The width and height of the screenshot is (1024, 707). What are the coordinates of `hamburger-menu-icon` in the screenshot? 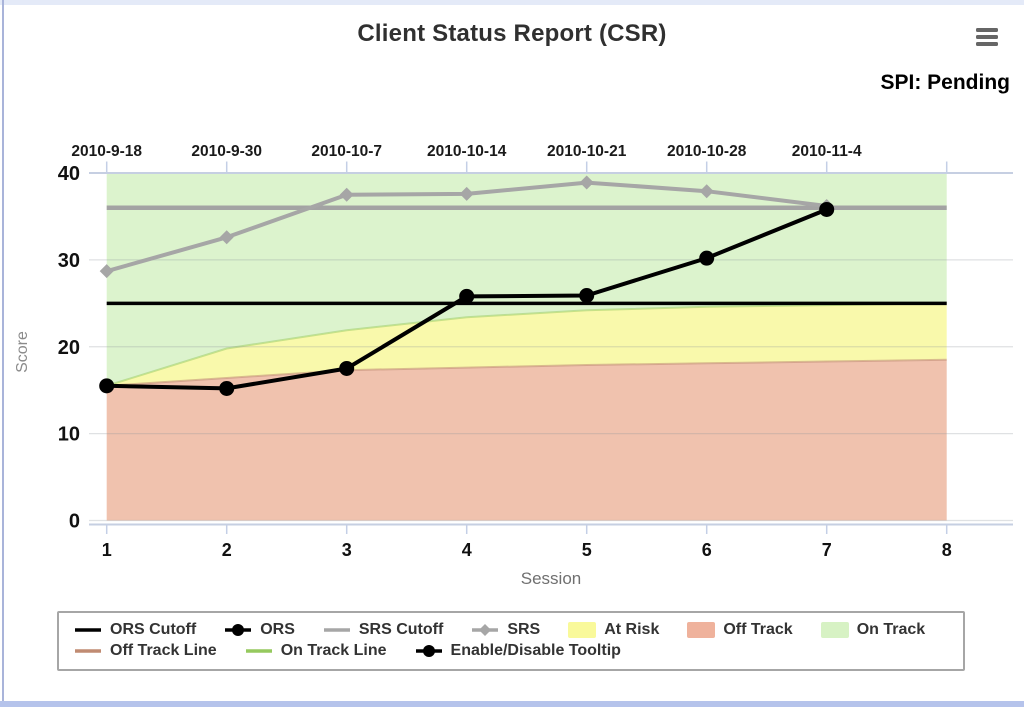 It's located at (987, 38).